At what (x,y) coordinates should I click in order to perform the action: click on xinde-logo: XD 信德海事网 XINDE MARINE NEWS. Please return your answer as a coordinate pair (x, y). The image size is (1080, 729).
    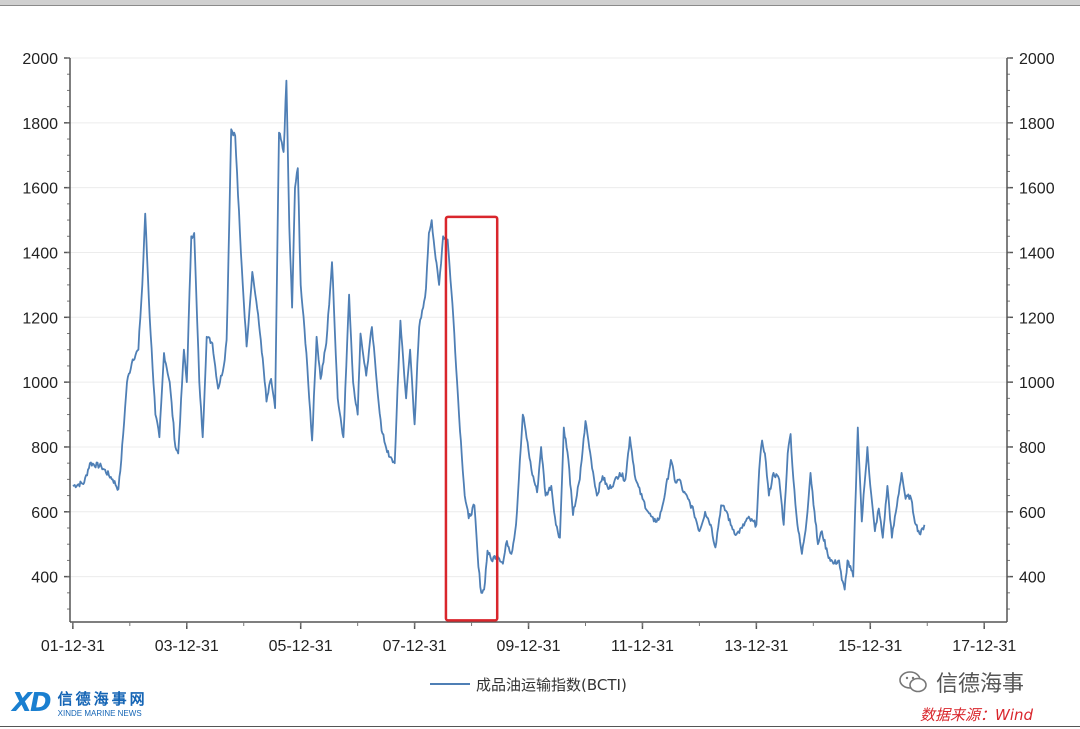
    Looking at the image, I should click on (80, 703).